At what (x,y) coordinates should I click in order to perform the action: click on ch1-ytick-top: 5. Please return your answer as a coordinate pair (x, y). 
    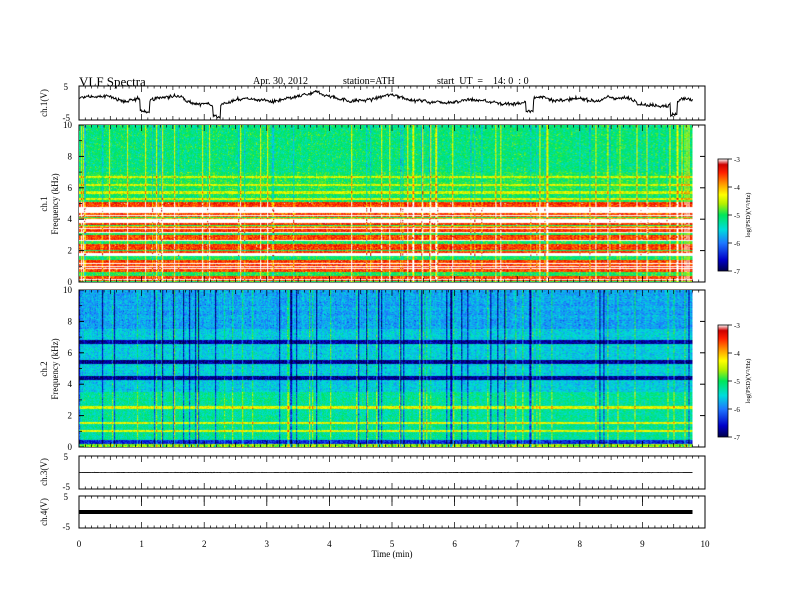
    Looking at the image, I should click on (66, 87).